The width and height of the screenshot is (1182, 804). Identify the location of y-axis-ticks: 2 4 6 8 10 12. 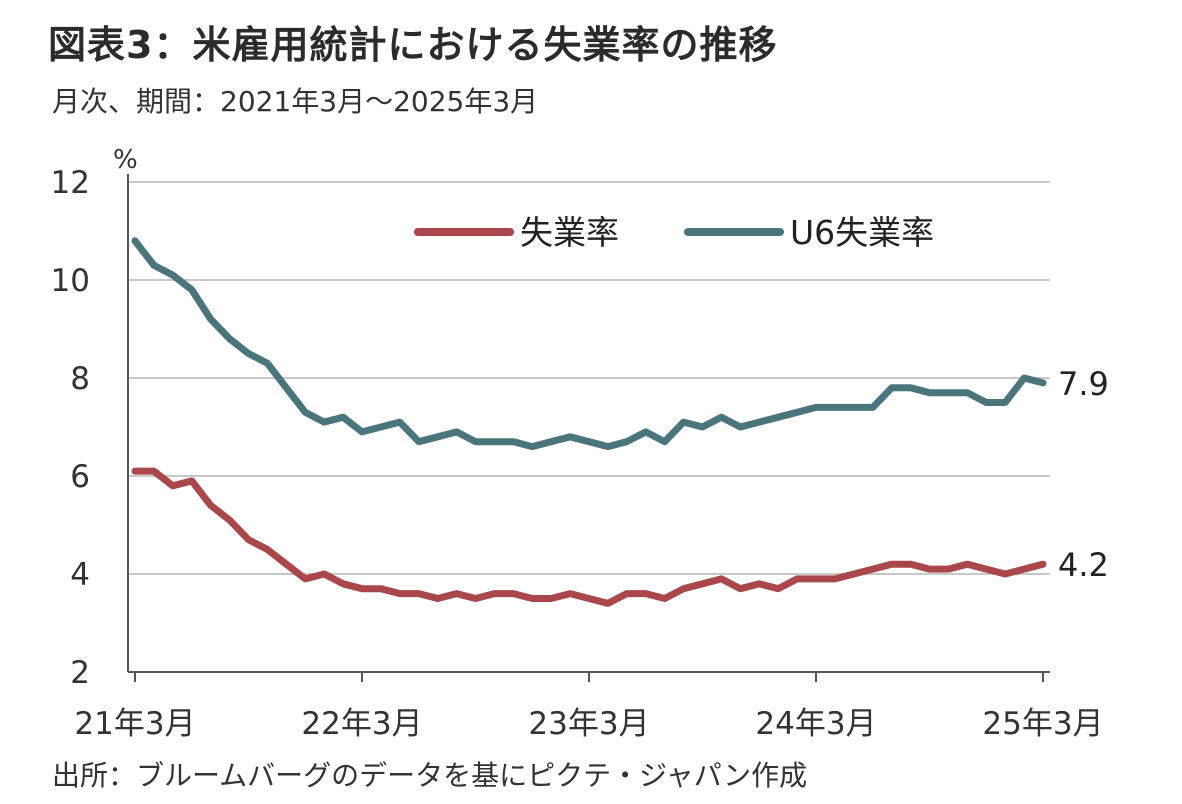
(70, 428).